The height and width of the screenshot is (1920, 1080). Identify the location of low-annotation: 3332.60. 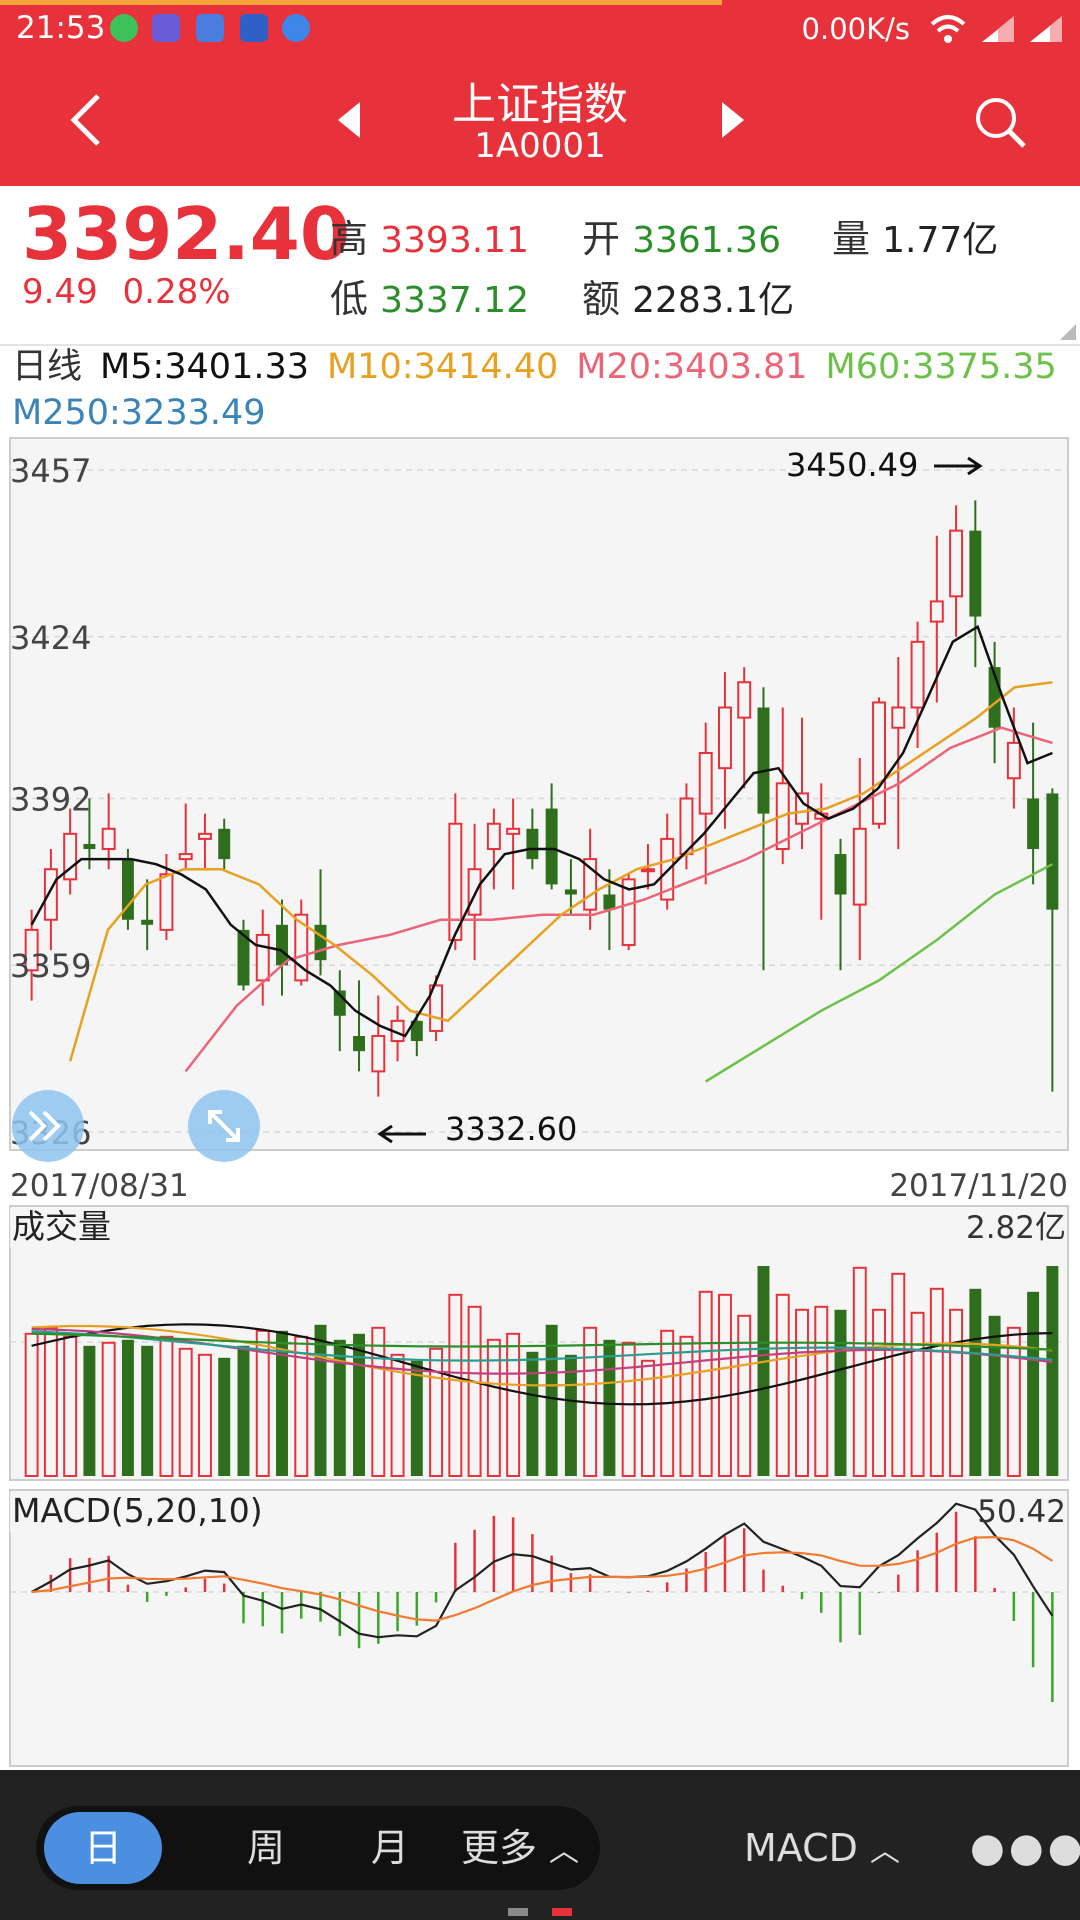
(511, 1129).